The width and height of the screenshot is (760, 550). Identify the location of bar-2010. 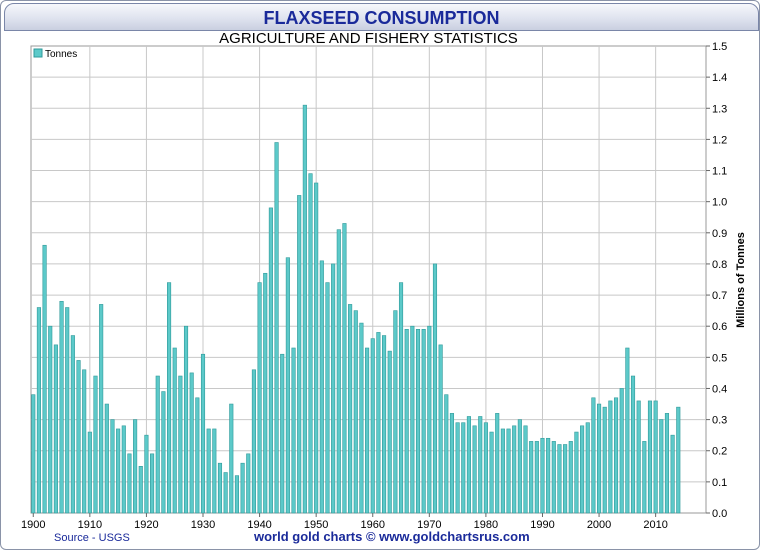
(655, 457).